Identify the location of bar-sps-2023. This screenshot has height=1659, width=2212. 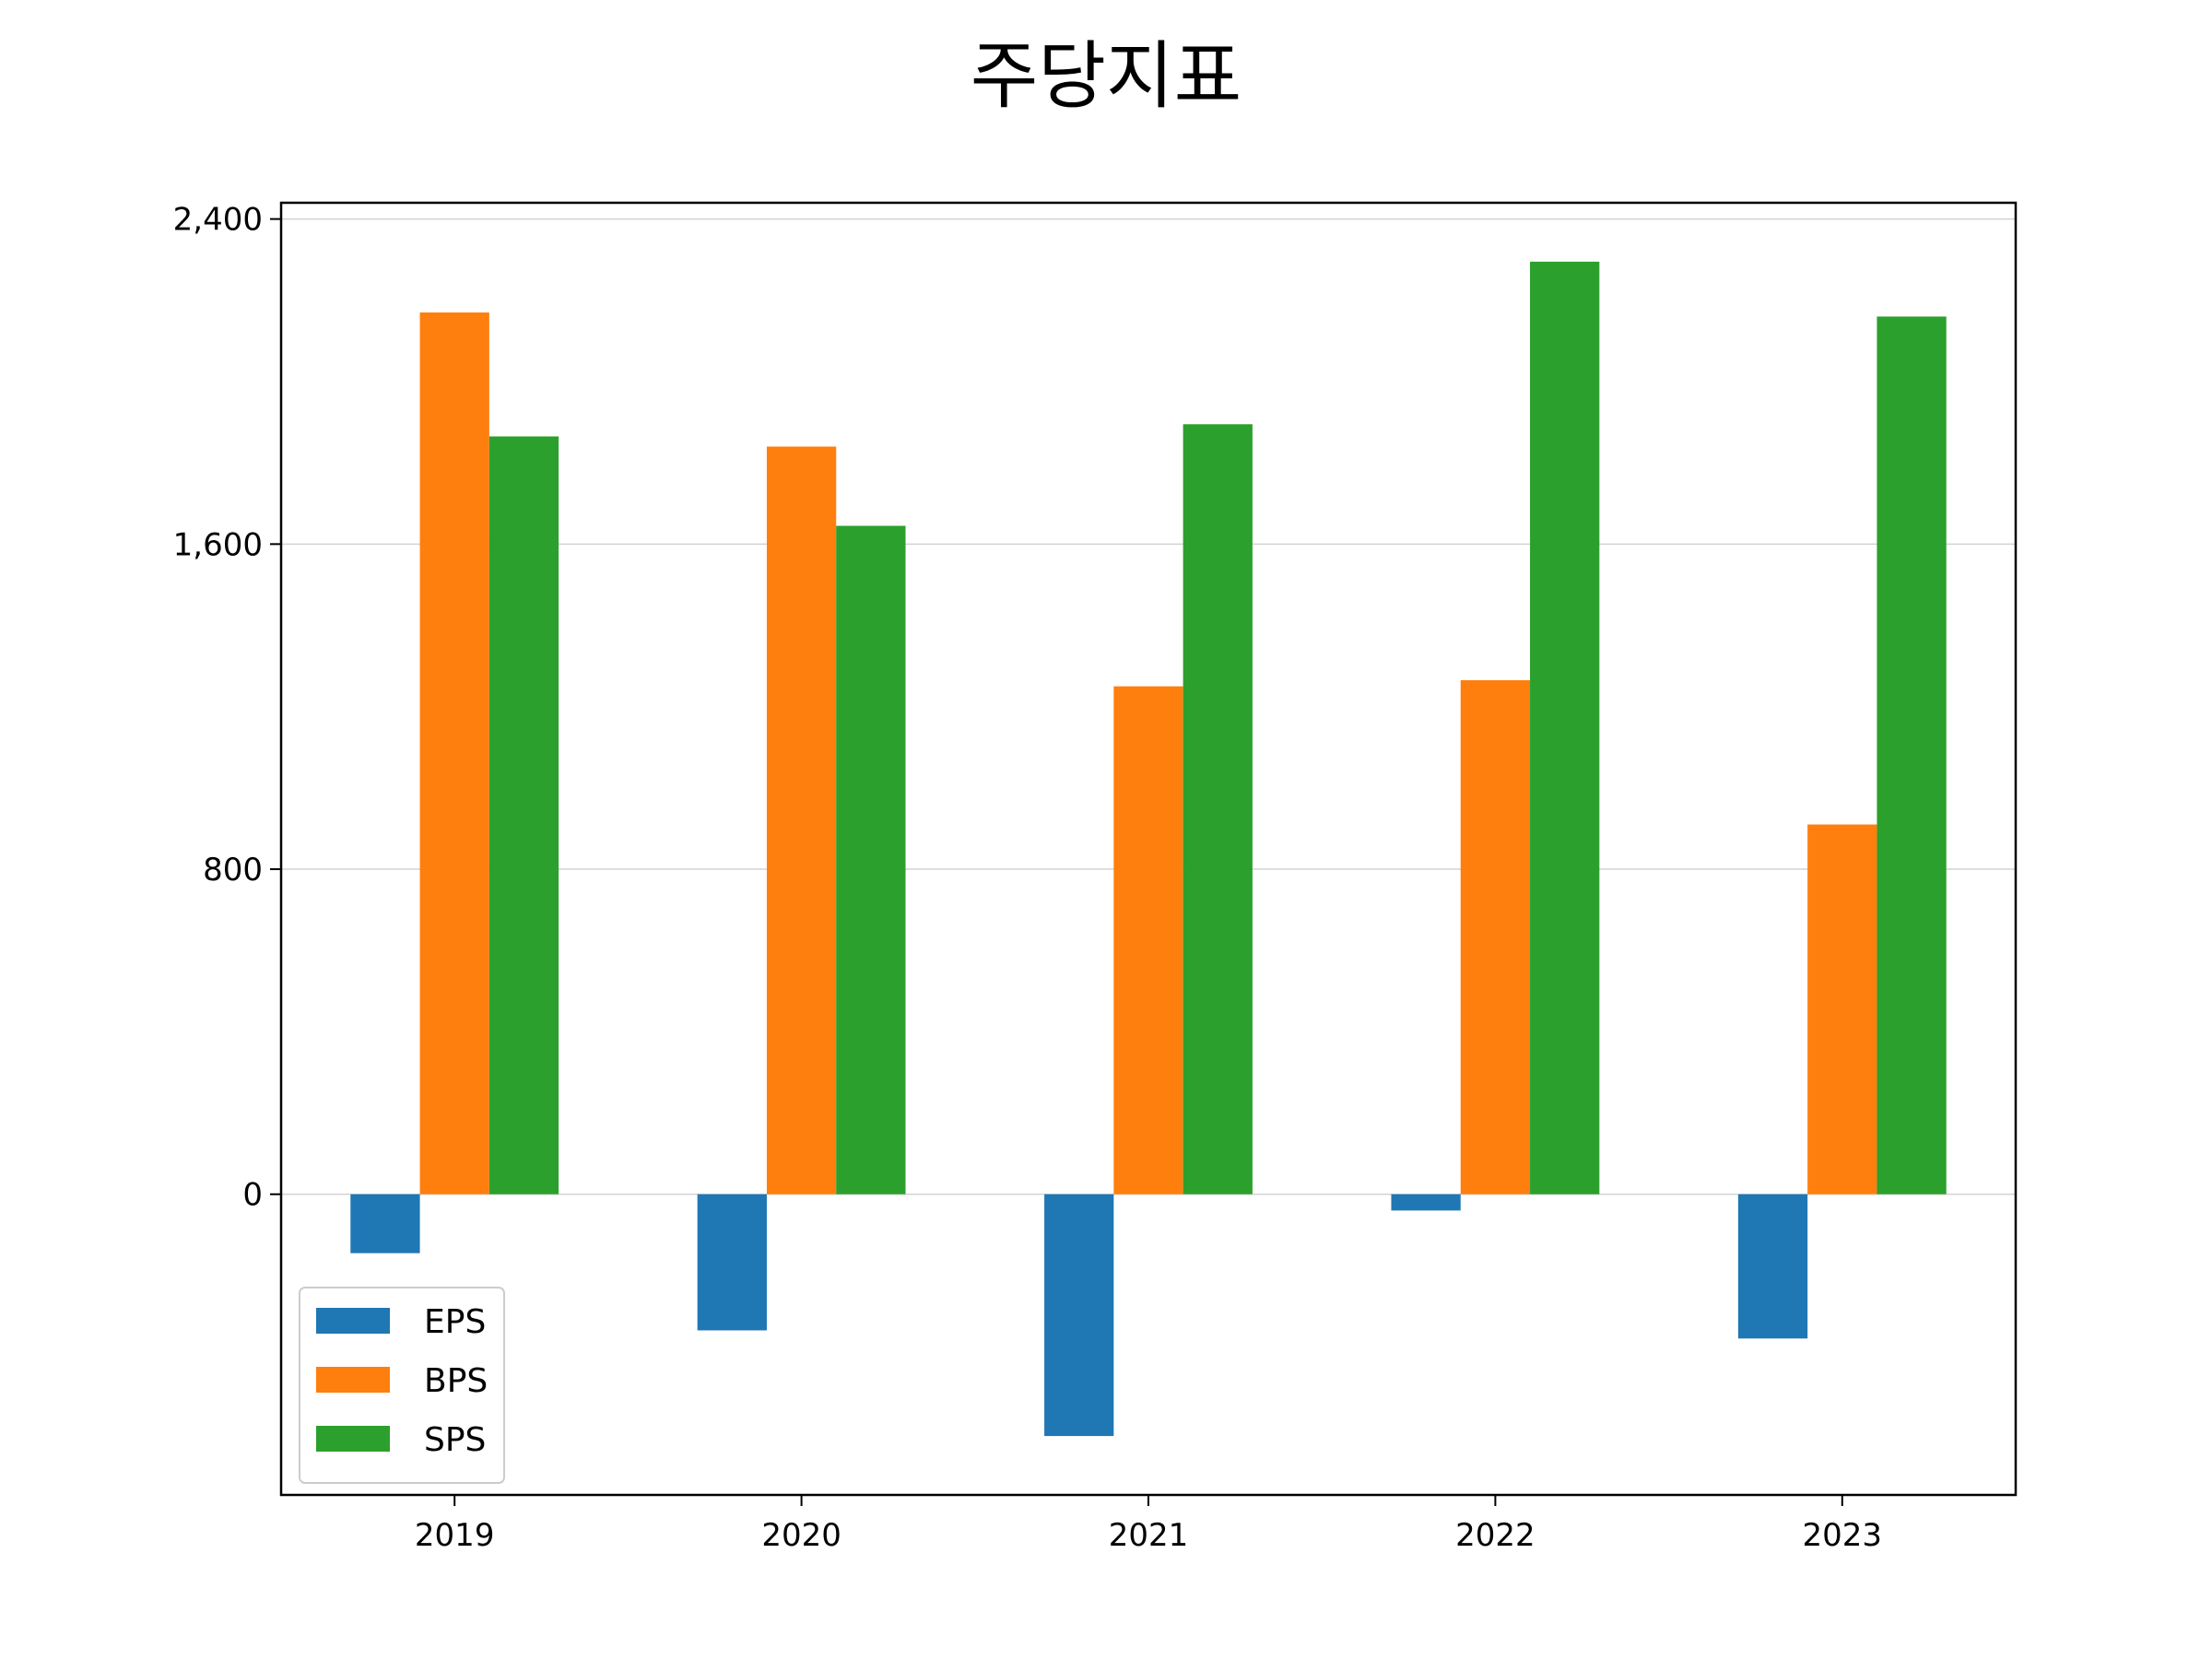
(1912, 755).